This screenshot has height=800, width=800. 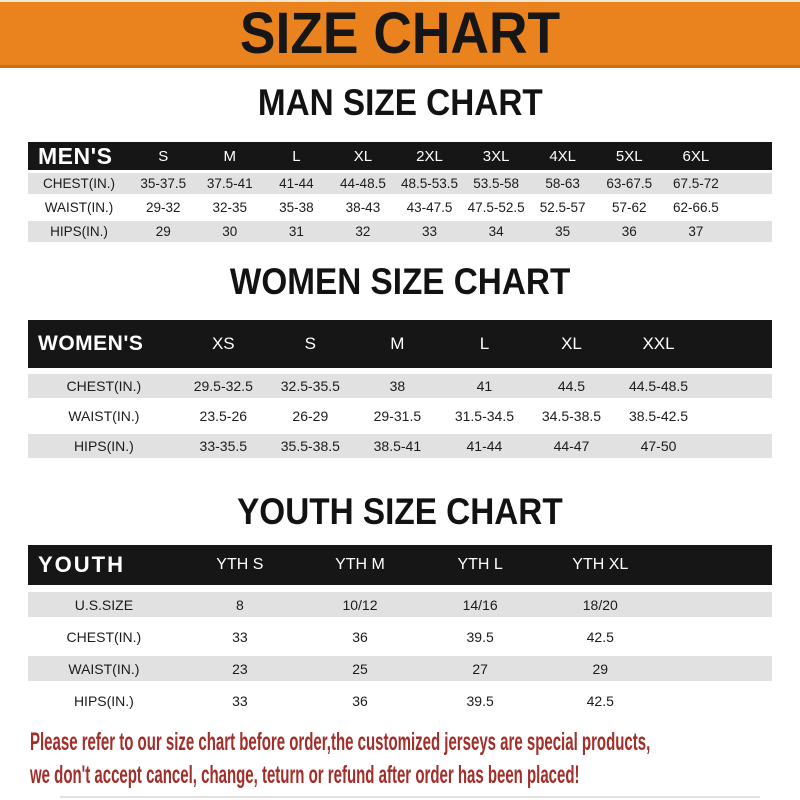 I want to click on size-cell: 53.5-58, so click(x=496, y=183).